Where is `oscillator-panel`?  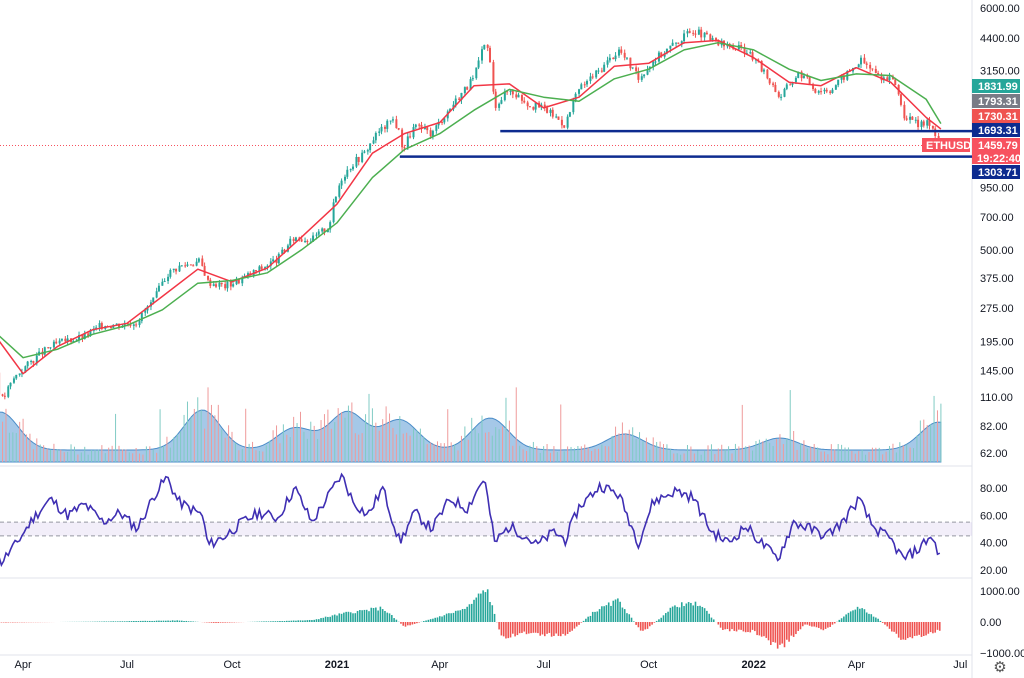
oscillator-panel is located at coordinates (470, 619).